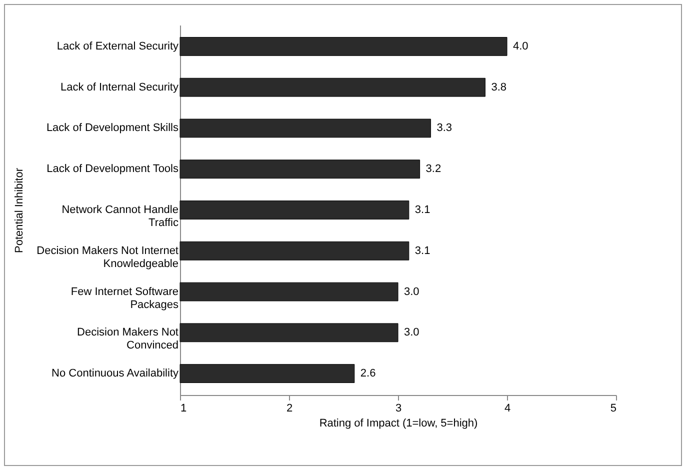  I want to click on x-tick-label: 5, so click(613, 408).